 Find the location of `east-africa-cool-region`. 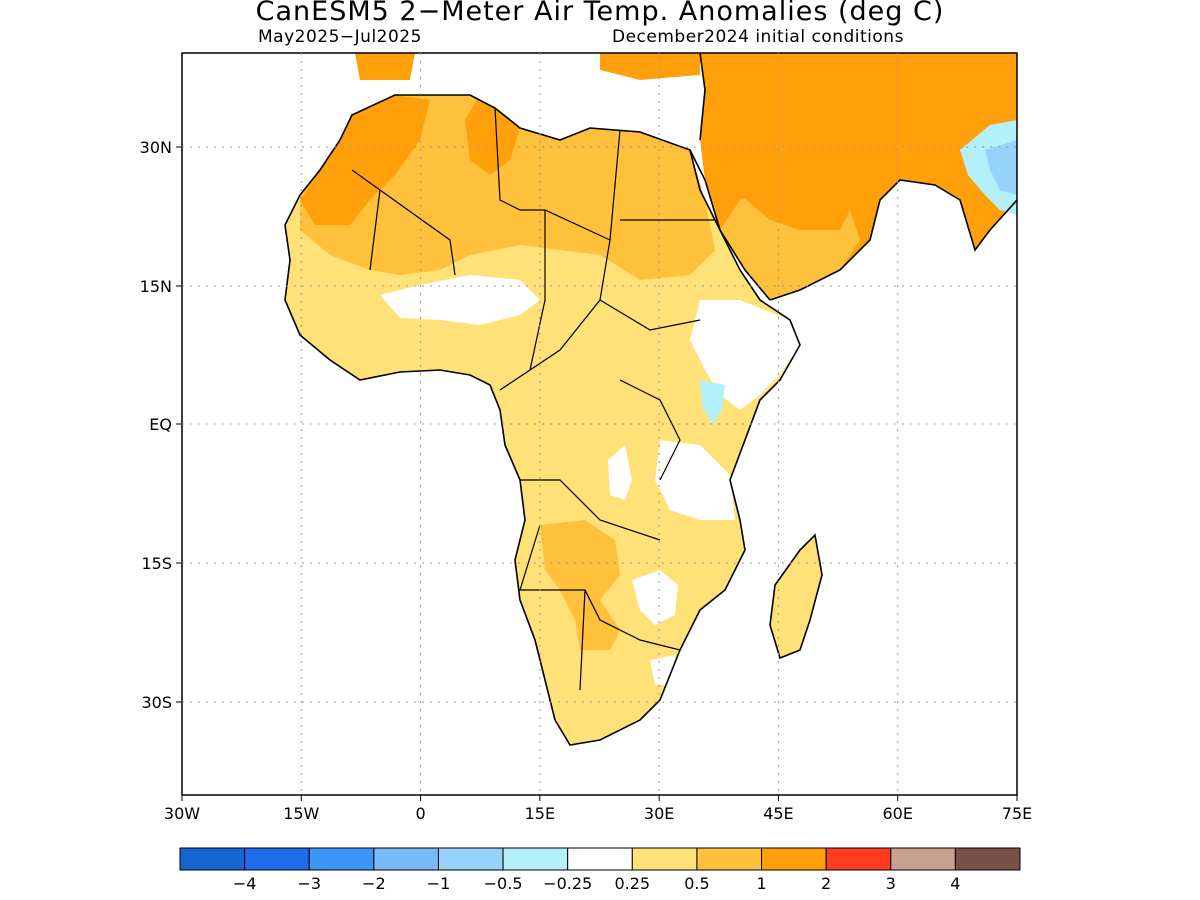

east-africa-cool-region is located at coordinates (712, 402).